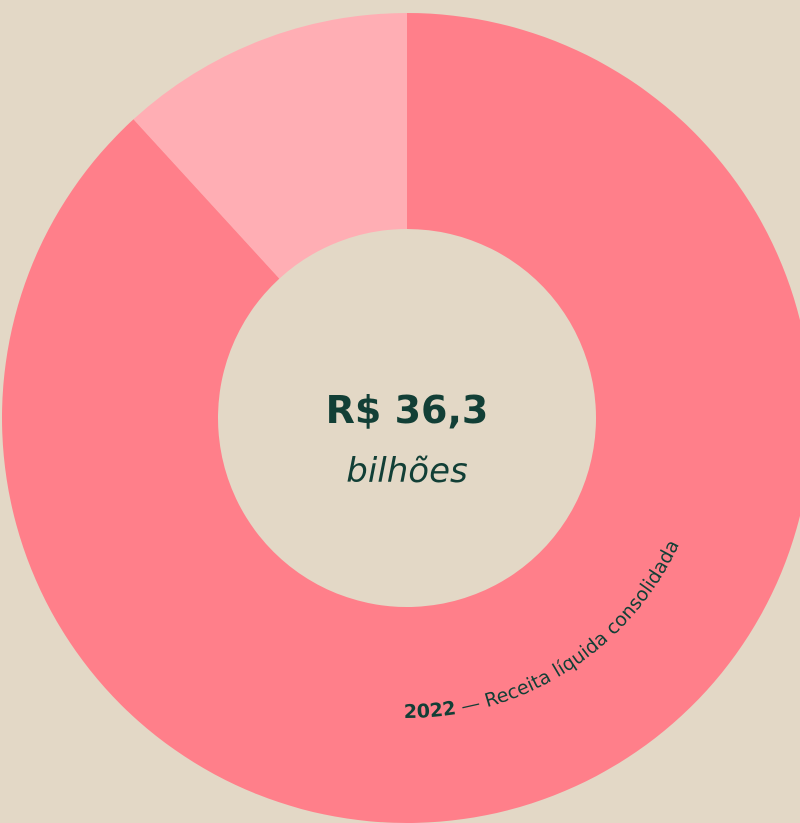 Image resolution: width=800 pixels, height=823 pixels. Describe the element at coordinates (270, 146) in the screenshot. I see `donut-slice` at that location.